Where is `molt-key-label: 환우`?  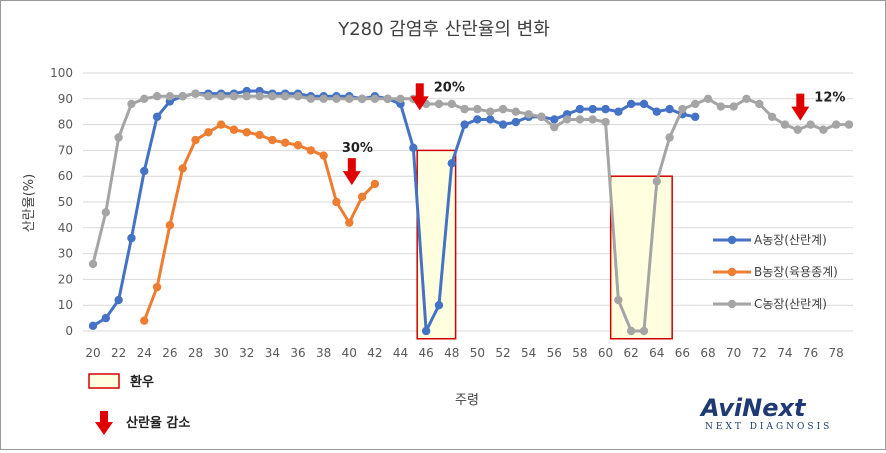 molt-key-label: 환우 is located at coordinates (142, 382).